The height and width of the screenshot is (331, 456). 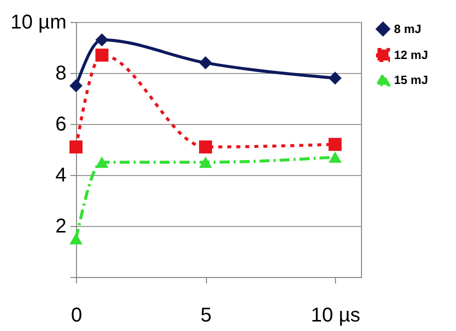 I want to click on y-tick-label: 4, so click(x=60, y=175).